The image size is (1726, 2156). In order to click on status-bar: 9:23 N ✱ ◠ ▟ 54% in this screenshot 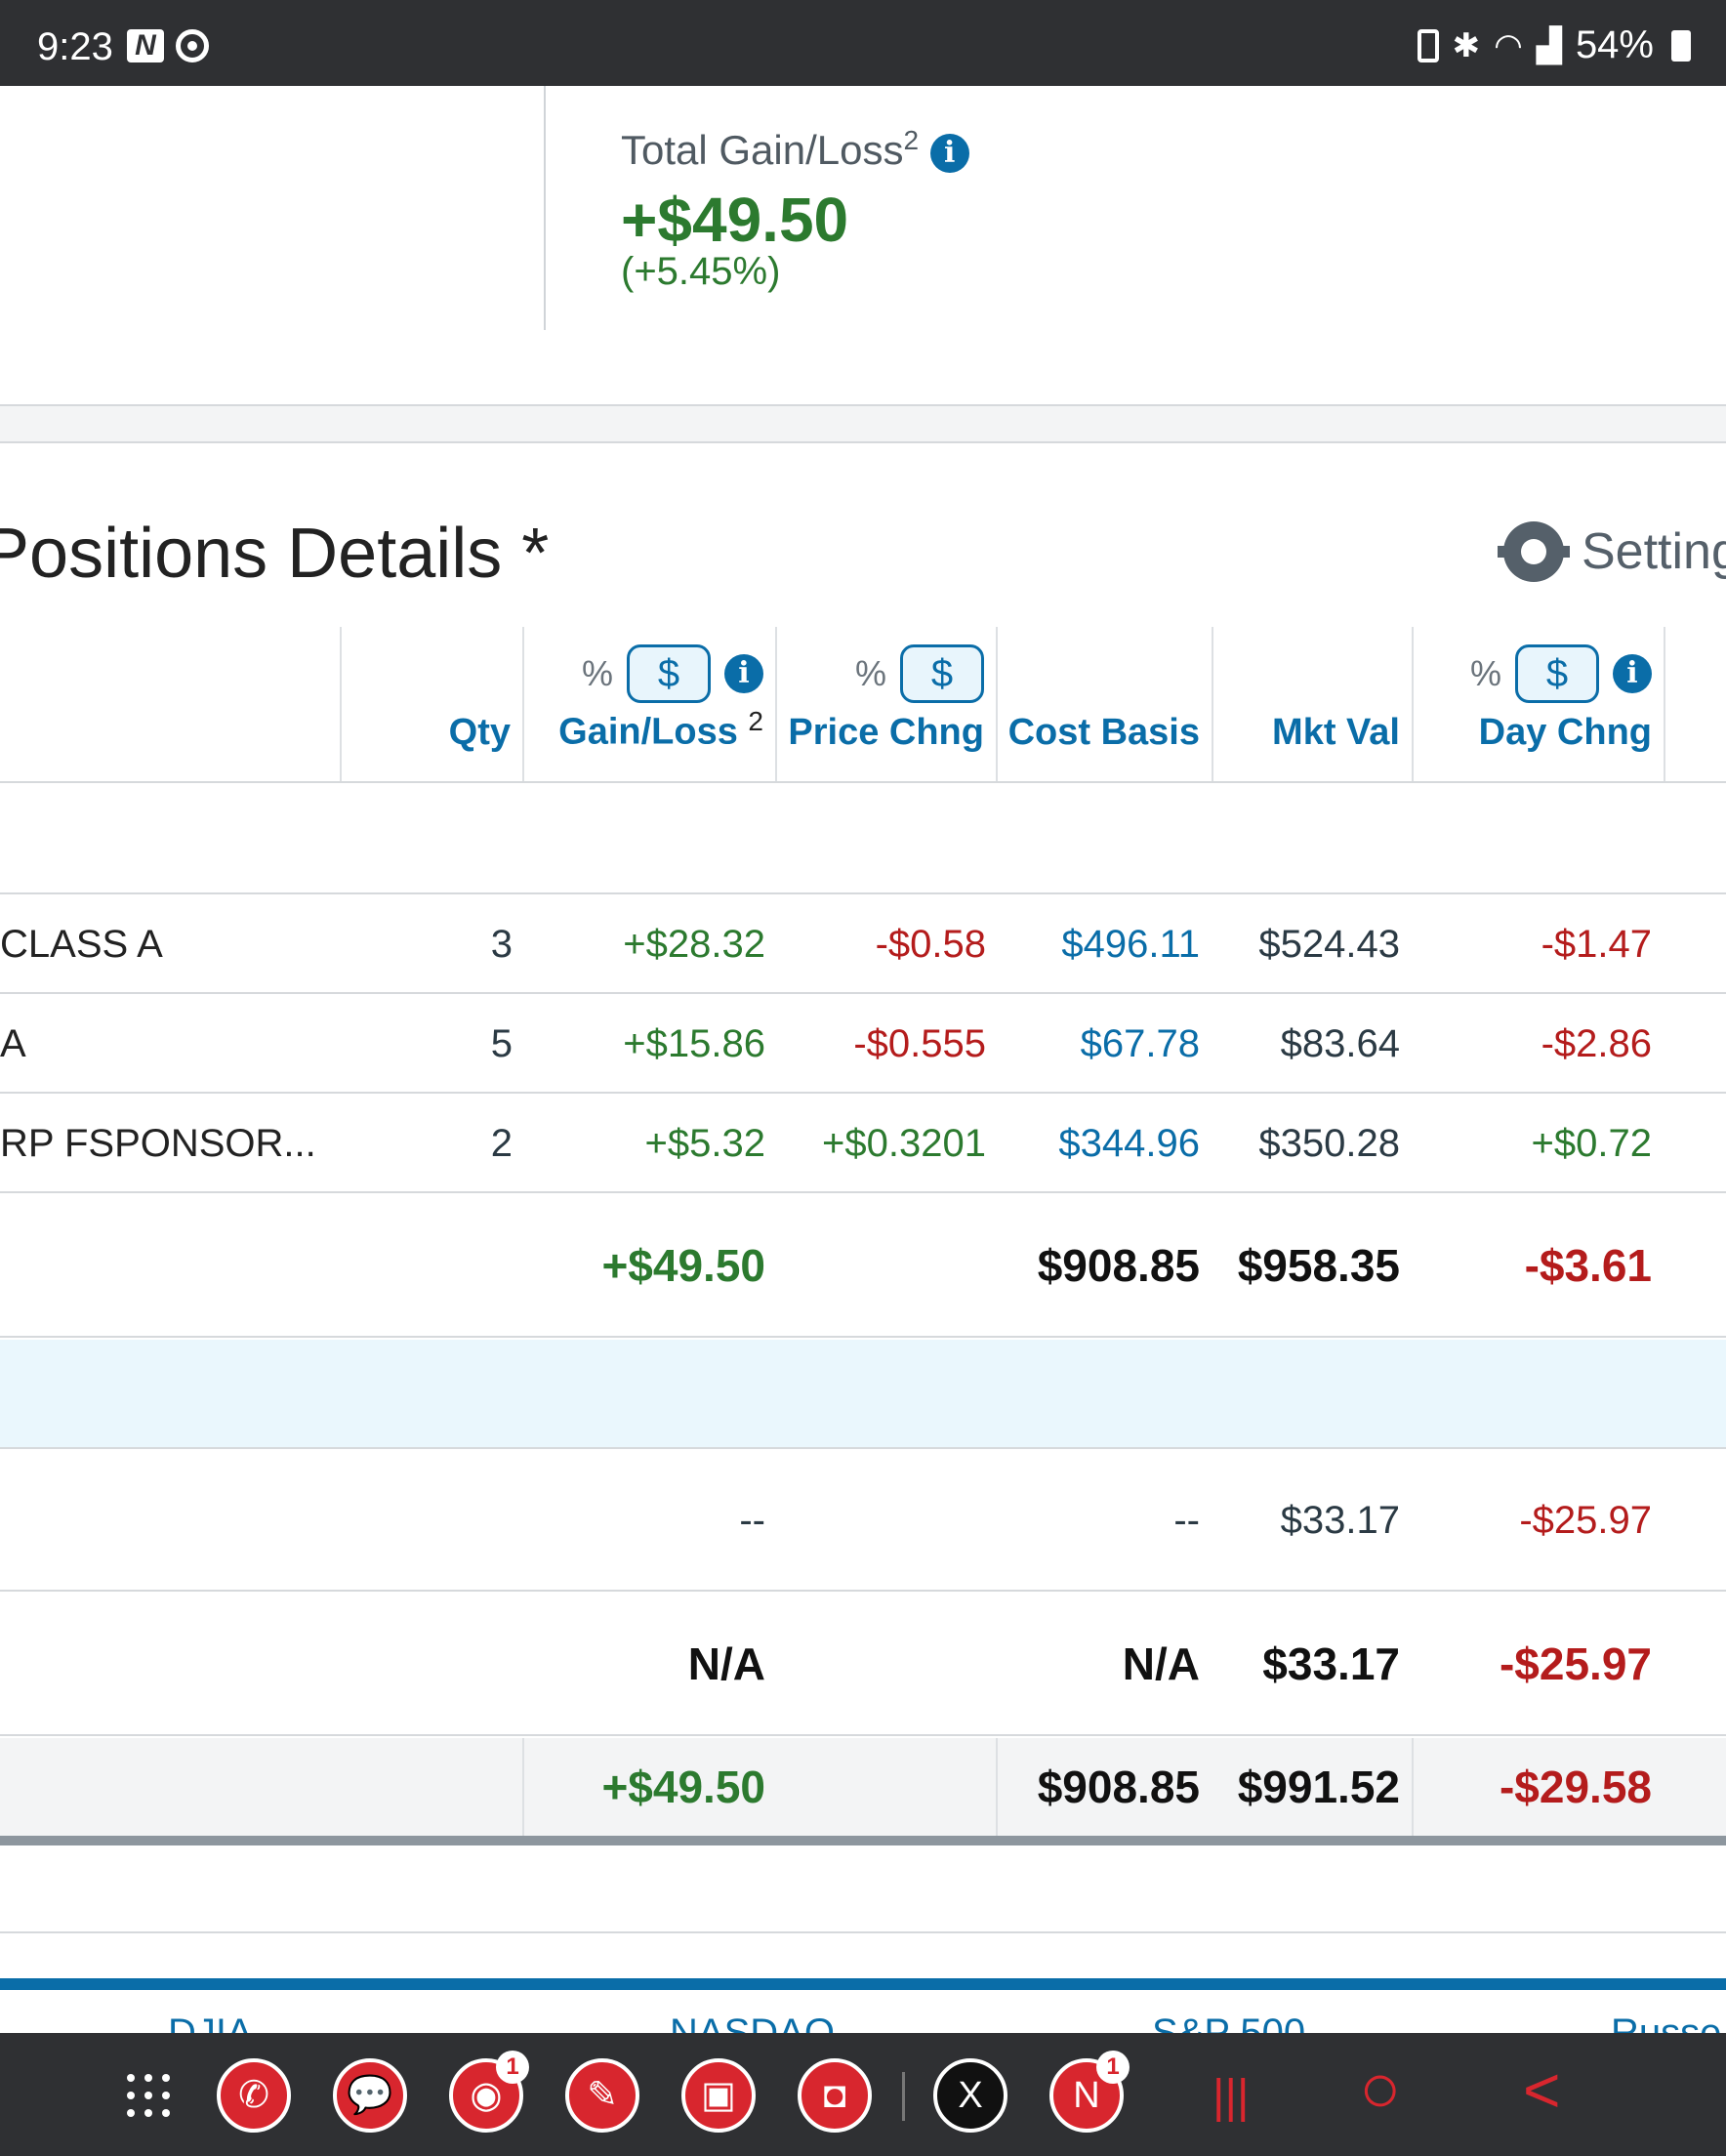, I will do `click(863, 43)`.